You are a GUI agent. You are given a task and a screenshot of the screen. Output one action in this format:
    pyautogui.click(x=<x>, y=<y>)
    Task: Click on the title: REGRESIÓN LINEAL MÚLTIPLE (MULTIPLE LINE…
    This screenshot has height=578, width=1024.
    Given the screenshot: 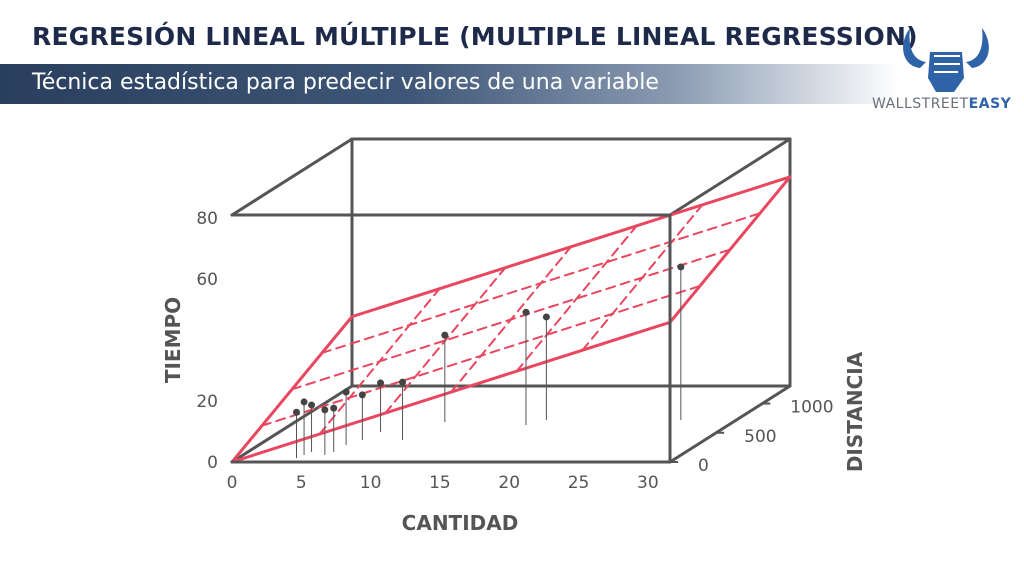 What is the action you would take?
    pyautogui.click(x=475, y=36)
    